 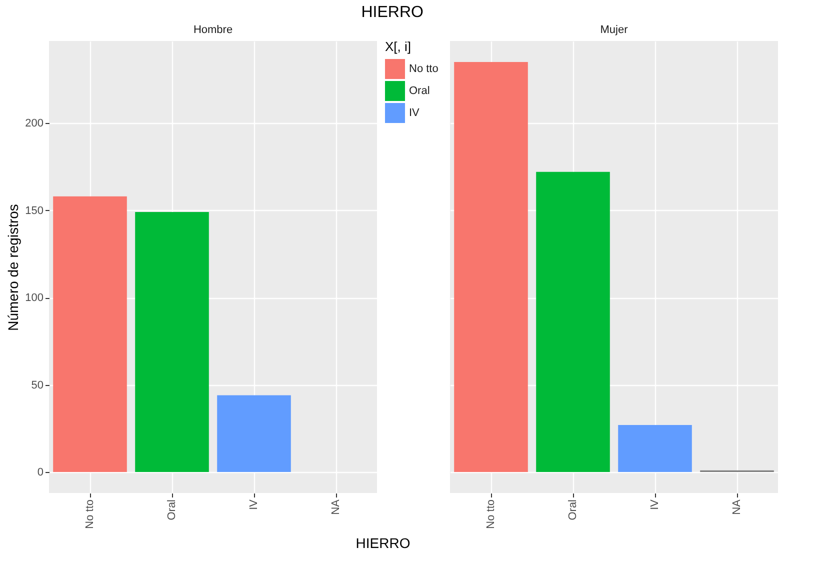 What do you see at coordinates (419, 91) in the screenshot?
I see `legend-label: Oral` at bounding box center [419, 91].